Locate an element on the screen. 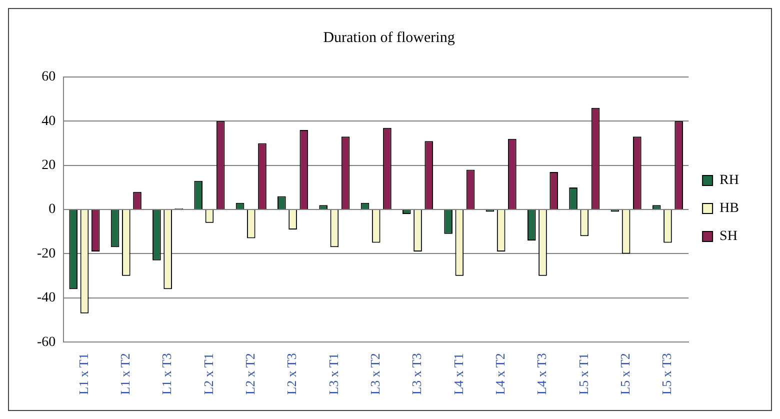  x-tick-label: L4 x T2 is located at coordinates (500, 374).